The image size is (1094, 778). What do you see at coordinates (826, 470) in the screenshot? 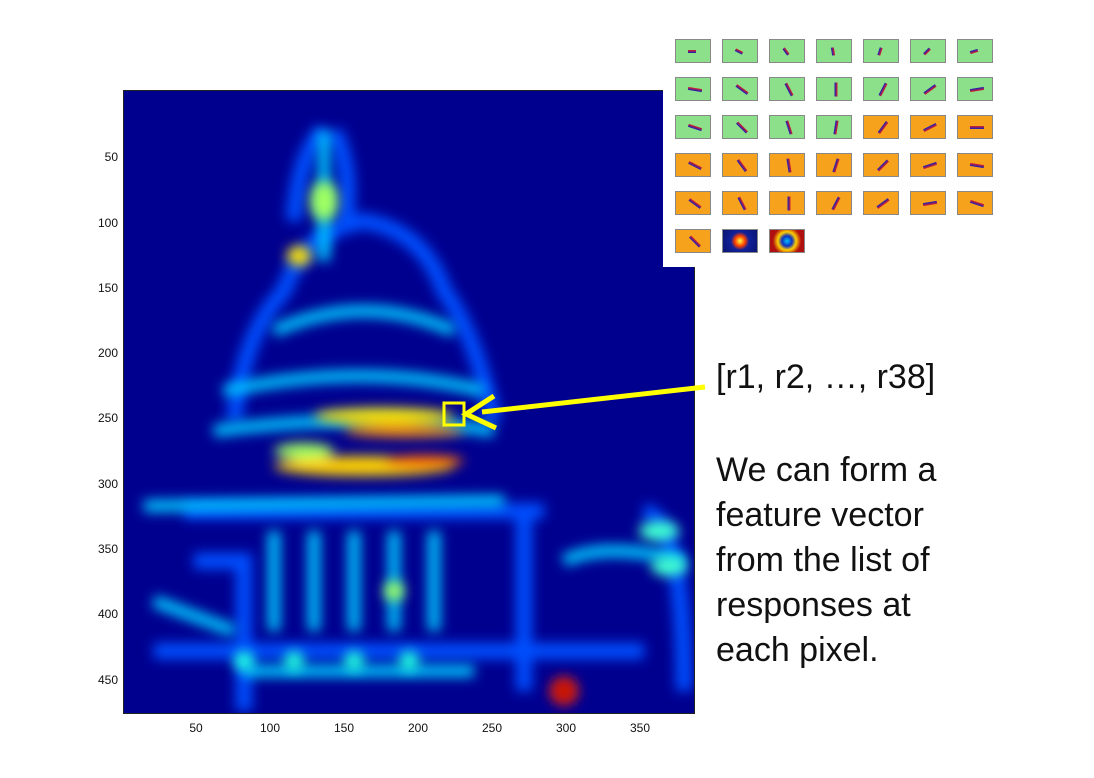
I see `description-line: We can form a` at bounding box center [826, 470].